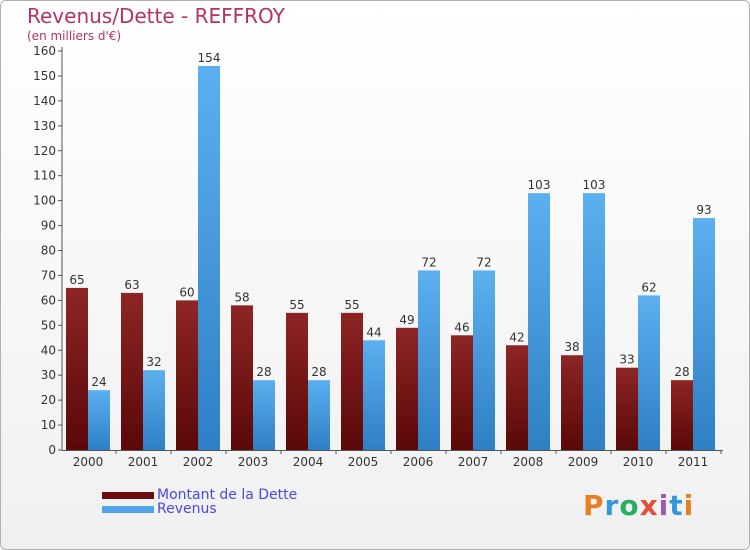 This screenshot has height=550, width=750. What do you see at coordinates (406, 320) in the screenshot?
I see `data-label-debt: 49` at bounding box center [406, 320].